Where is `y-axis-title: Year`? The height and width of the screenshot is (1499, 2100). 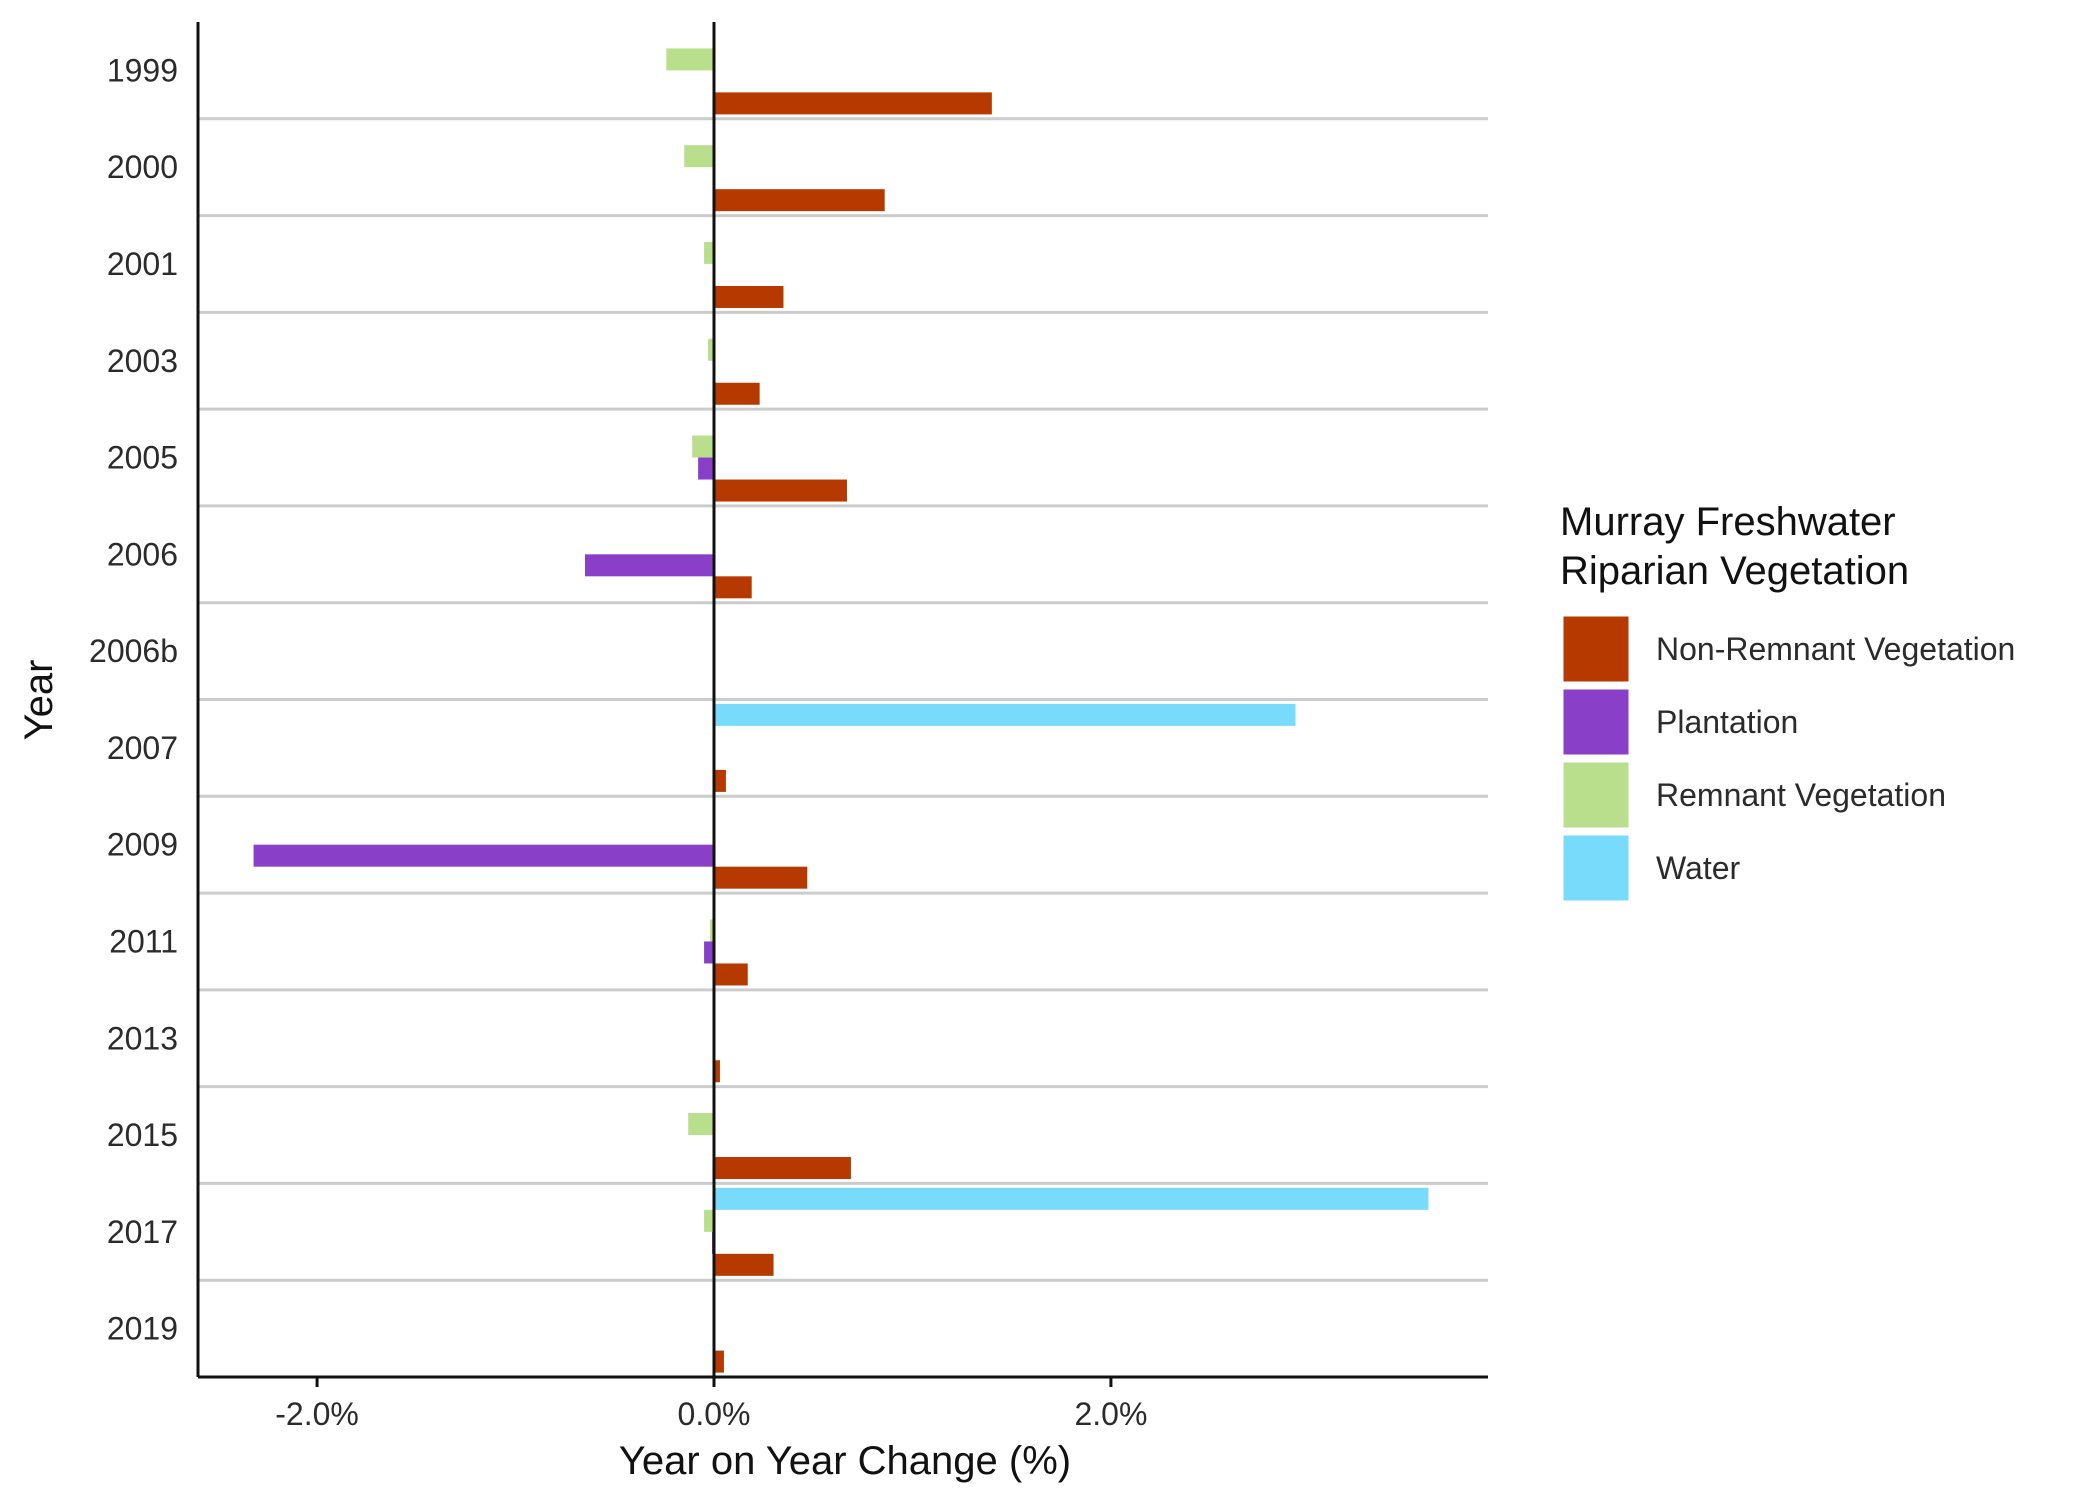 y-axis-title: Year is located at coordinates (39, 700).